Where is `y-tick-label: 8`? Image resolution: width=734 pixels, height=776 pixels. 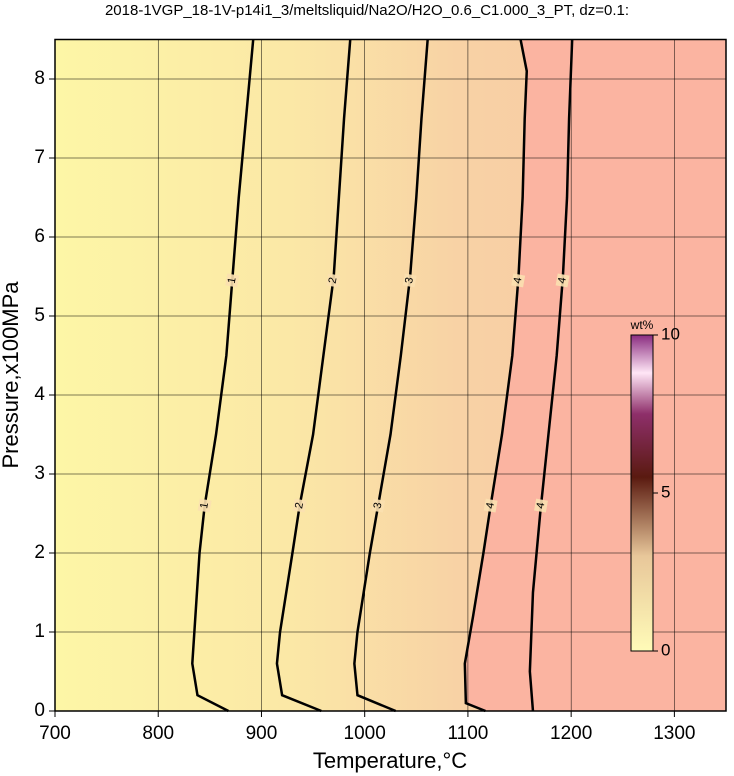
y-tick-label: 8 is located at coordinates (39, 78).